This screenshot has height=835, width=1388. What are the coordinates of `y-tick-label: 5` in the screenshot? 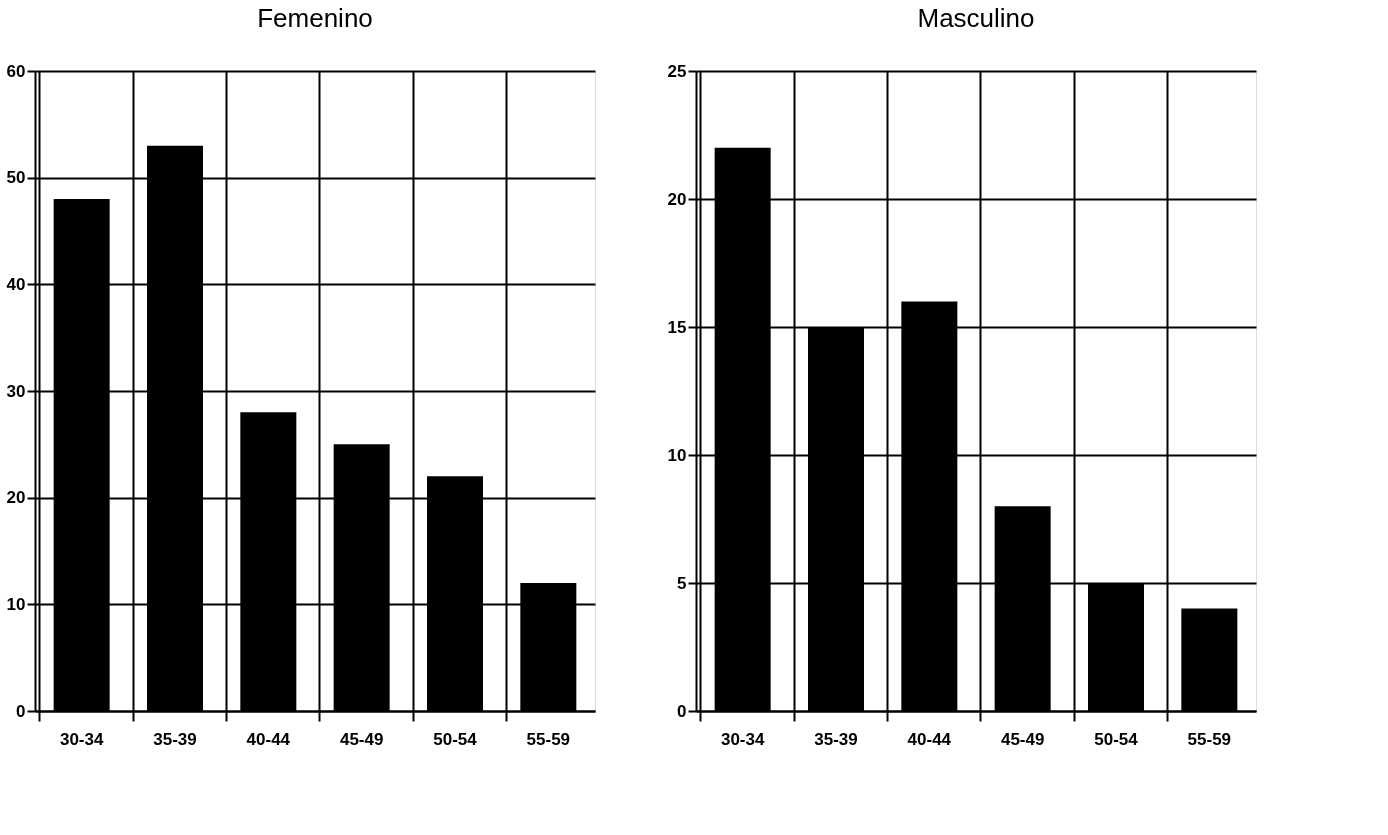 It's located at (682, 583).